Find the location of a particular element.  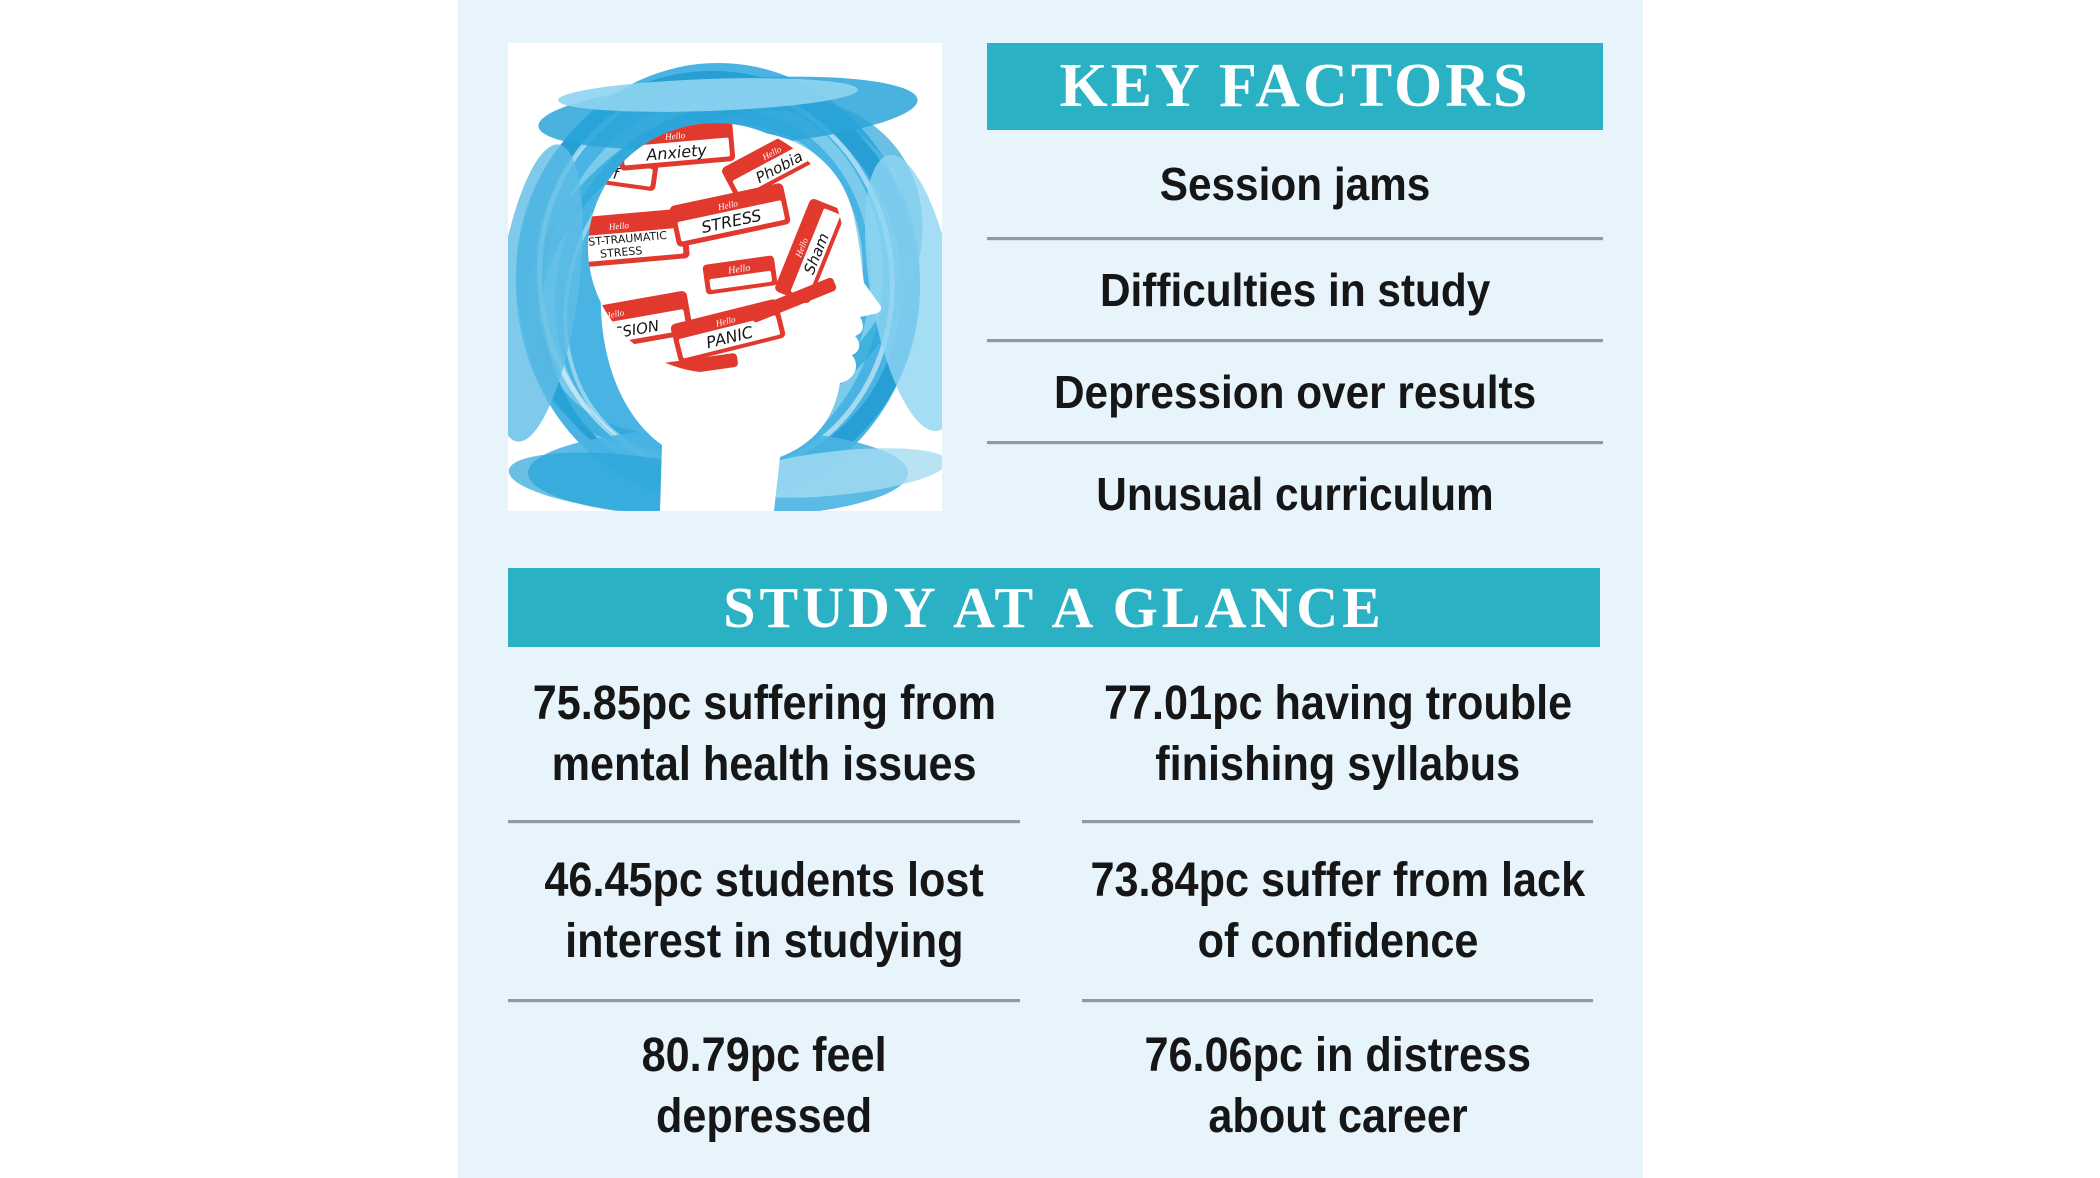

tag-shame: Hello Sham is located at coordinates (809, 251).